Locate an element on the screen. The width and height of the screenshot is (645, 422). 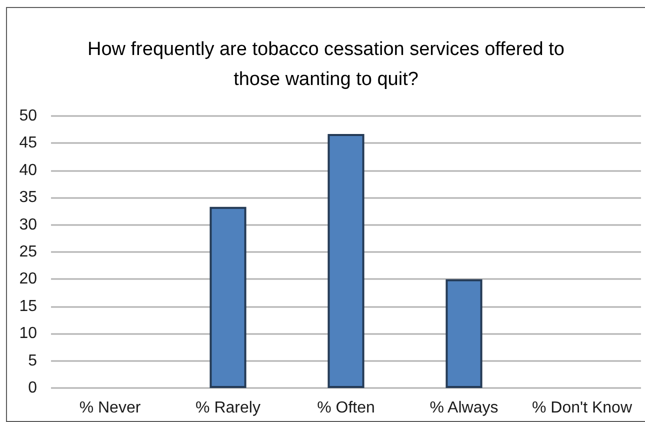
y-tick-label: 45 is located at coordinates (28, 143).